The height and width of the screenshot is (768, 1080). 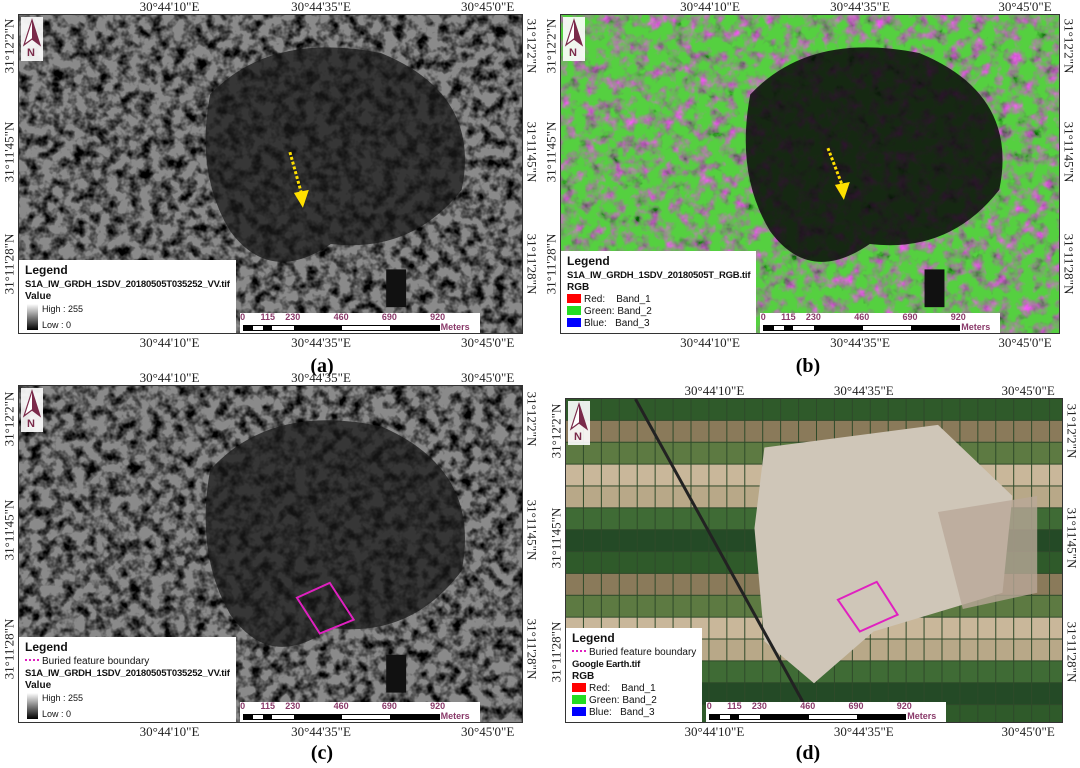 What do you see at coordinates (606, 664) in the screenshot?
I see `legend-layer-name: Google Earth.tif` at bounding box center [606, 664].